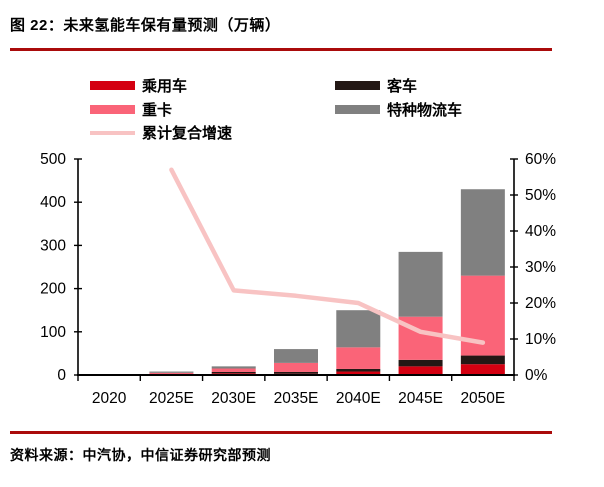  What do you see at coordinates (296, 356) in the screenshot?
I see `bar-segment-2035E-s3` at bounding box center [296, 356].